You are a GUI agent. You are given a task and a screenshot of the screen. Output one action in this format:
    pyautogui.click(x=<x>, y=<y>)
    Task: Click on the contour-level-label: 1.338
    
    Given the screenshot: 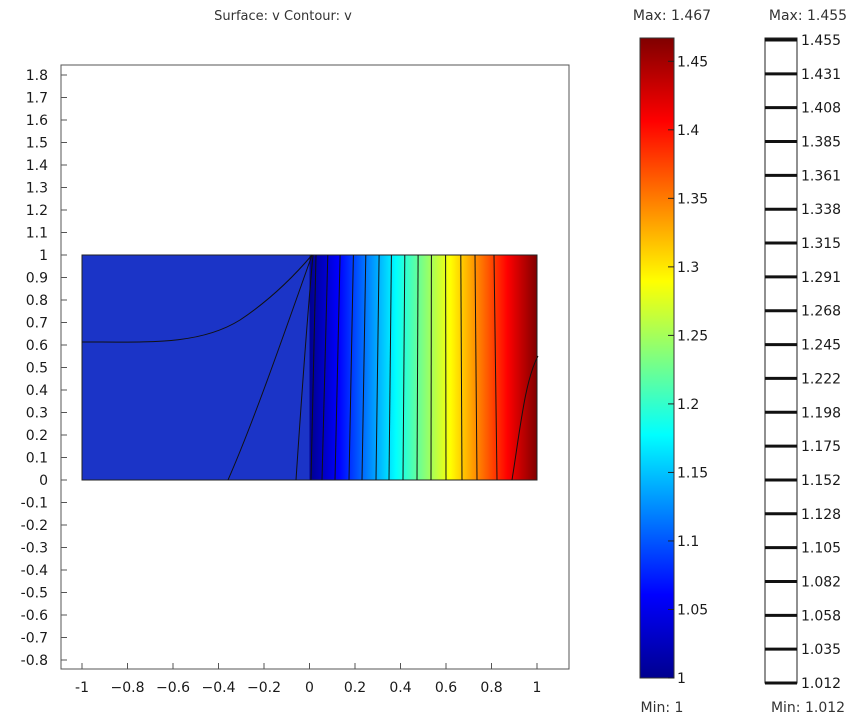 What is the action you would take?
    pyautogui.click(x=821, y=210)
    